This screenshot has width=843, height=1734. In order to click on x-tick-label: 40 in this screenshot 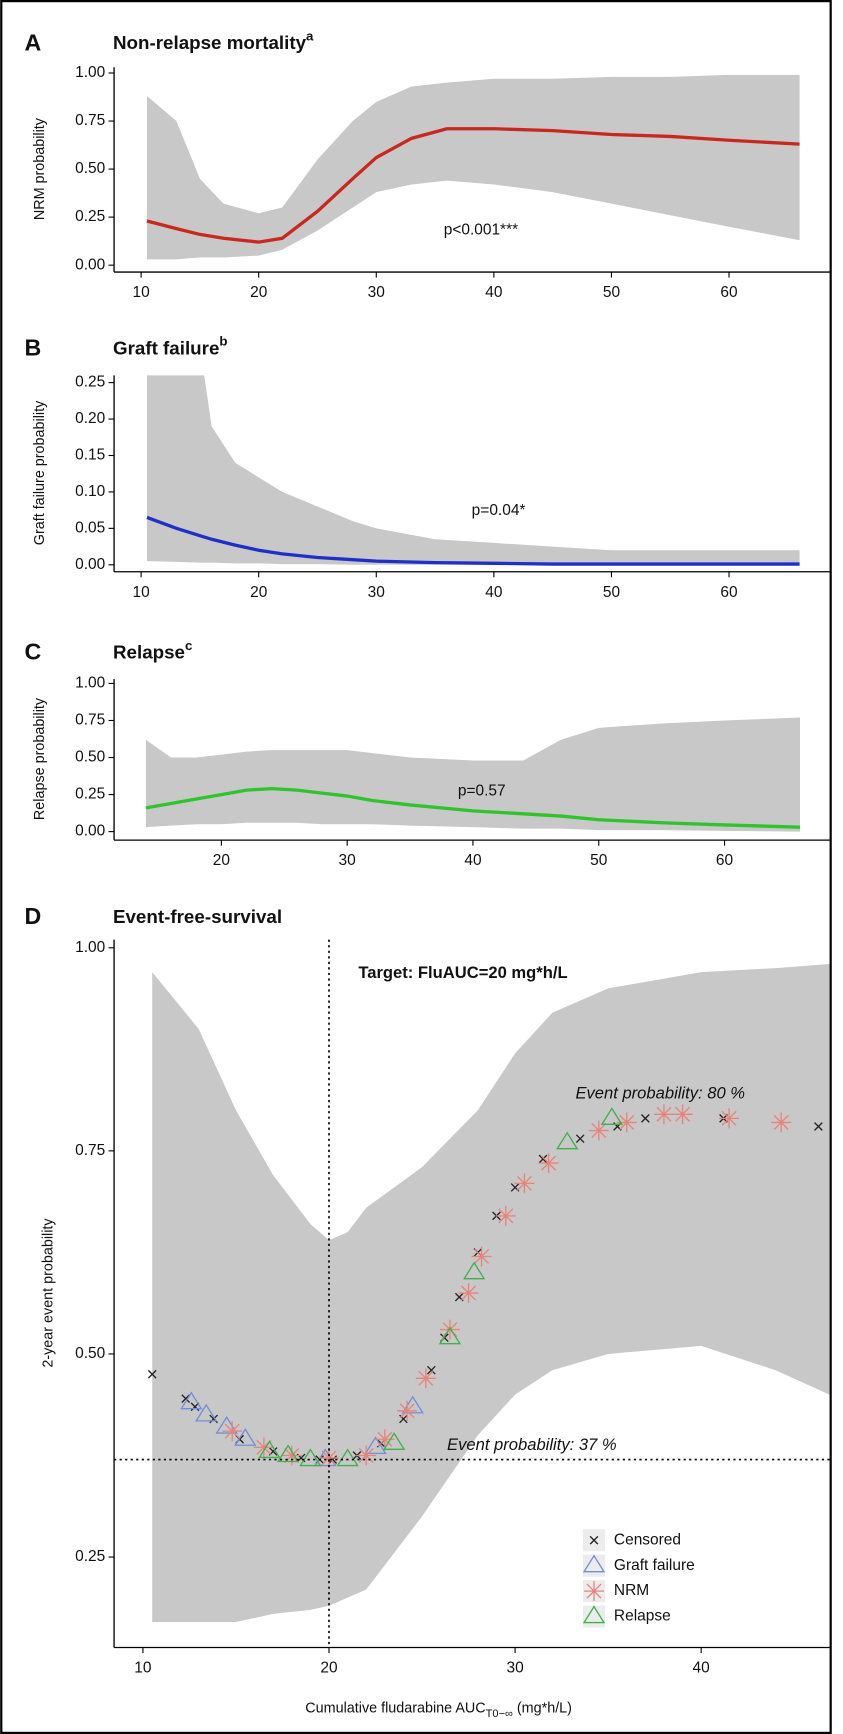, I will do `click(493, 292)`.